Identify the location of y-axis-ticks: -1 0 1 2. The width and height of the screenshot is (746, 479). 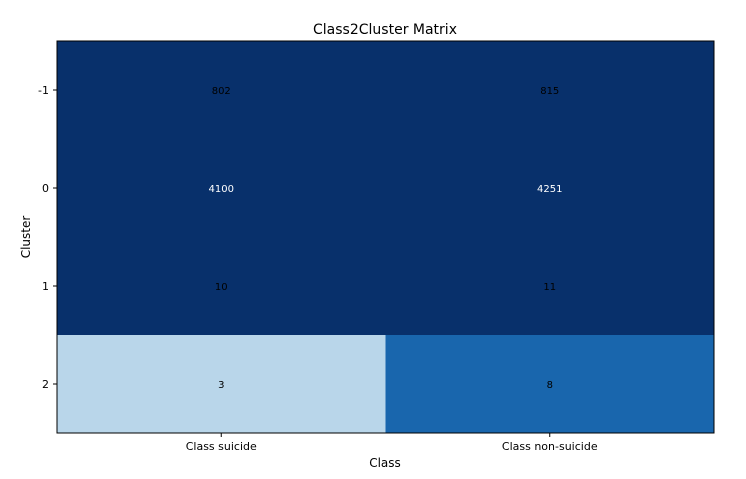
(47, 237).